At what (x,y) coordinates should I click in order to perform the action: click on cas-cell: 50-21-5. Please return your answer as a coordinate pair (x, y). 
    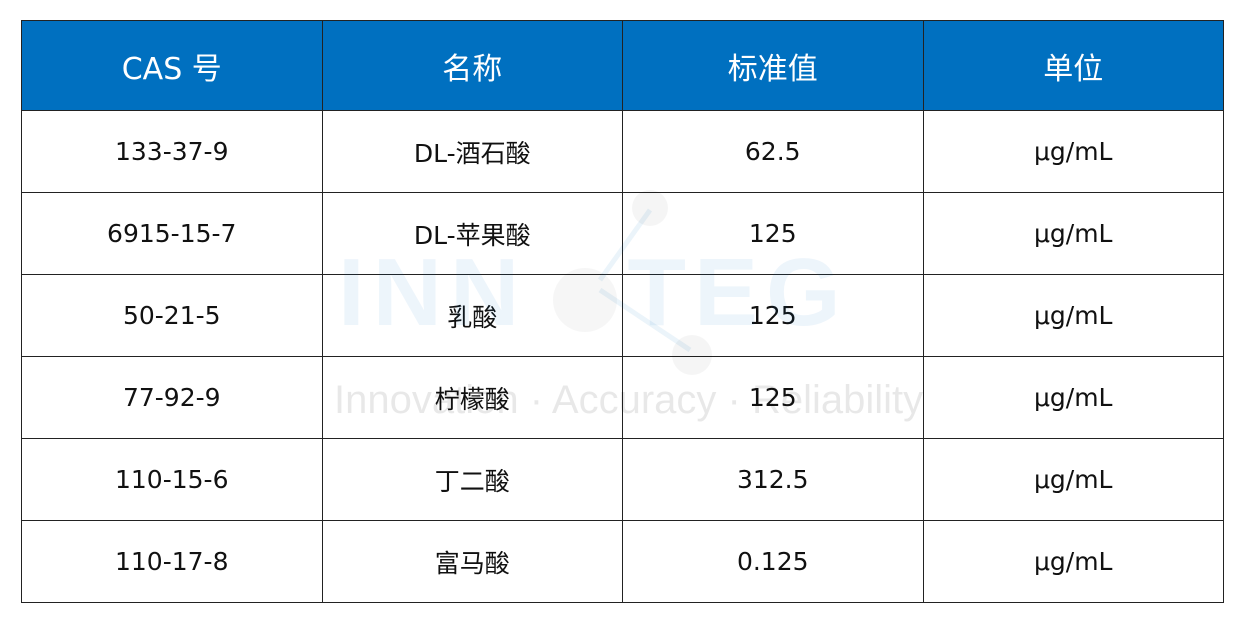
    Looking at the image, I should click on (172, 315).